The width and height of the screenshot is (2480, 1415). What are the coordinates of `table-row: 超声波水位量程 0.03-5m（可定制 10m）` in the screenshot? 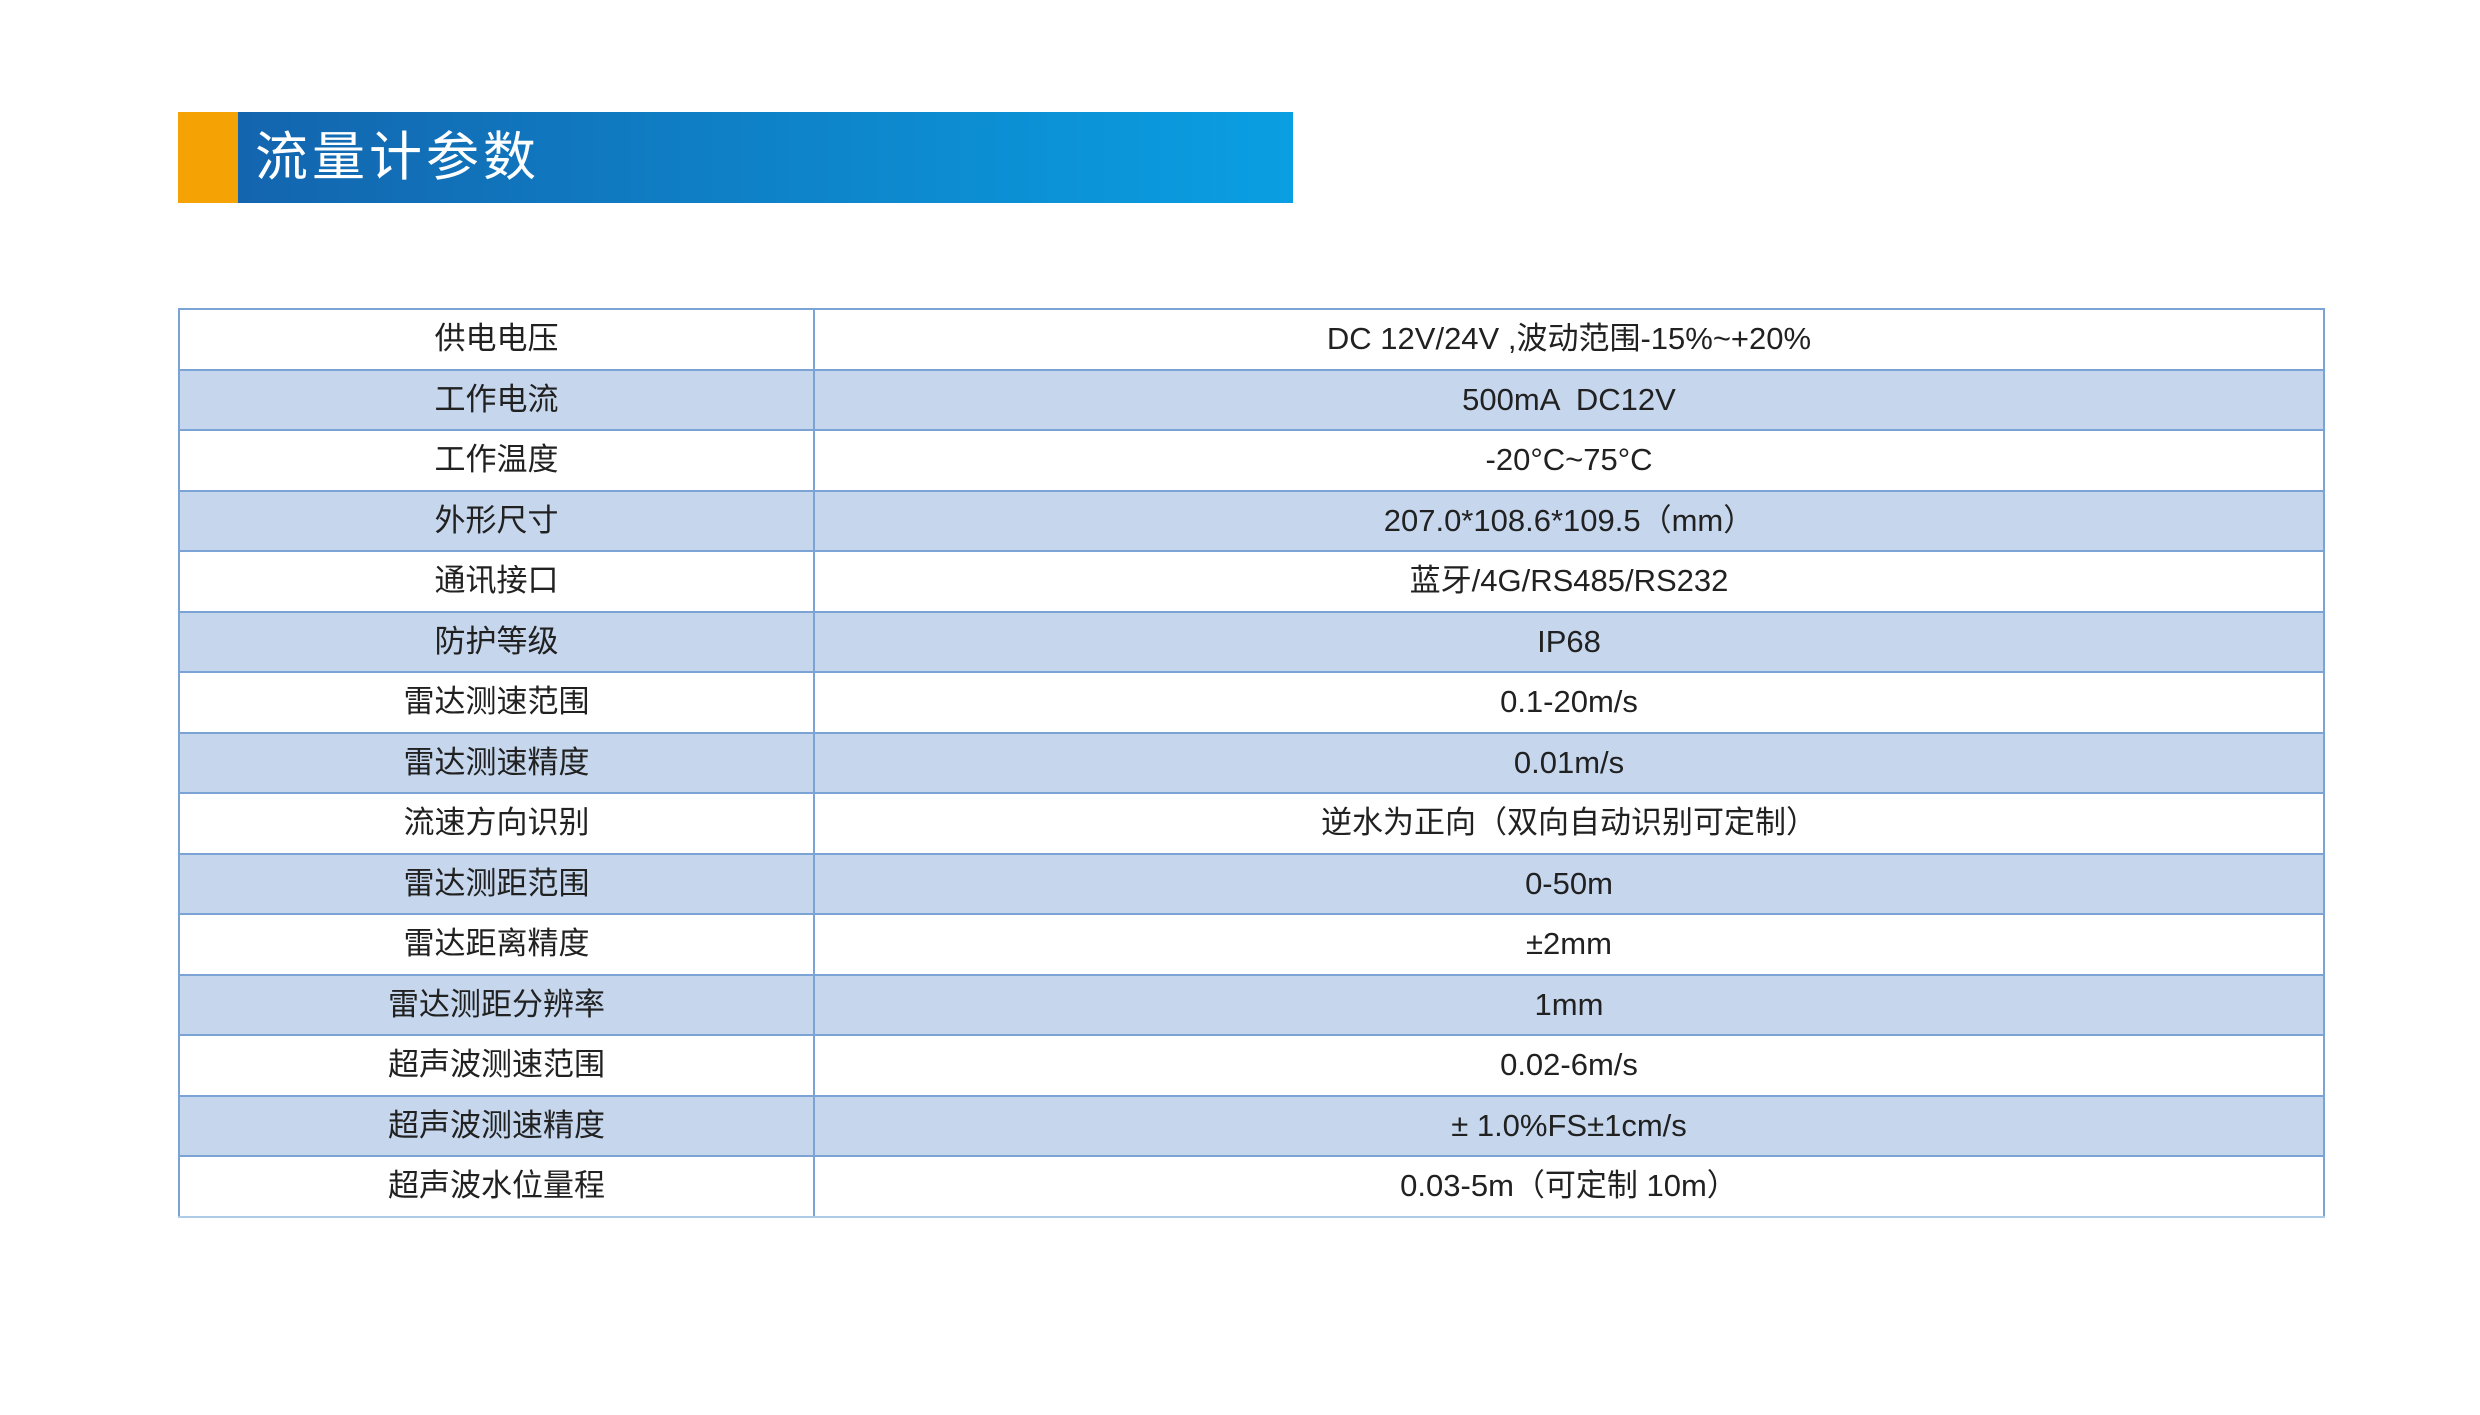 It's located at (1251, 1186).